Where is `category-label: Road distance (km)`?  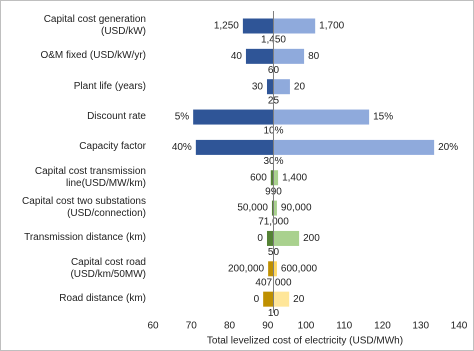 category-label: Road distance (km) is located at coordinates (102, 299).